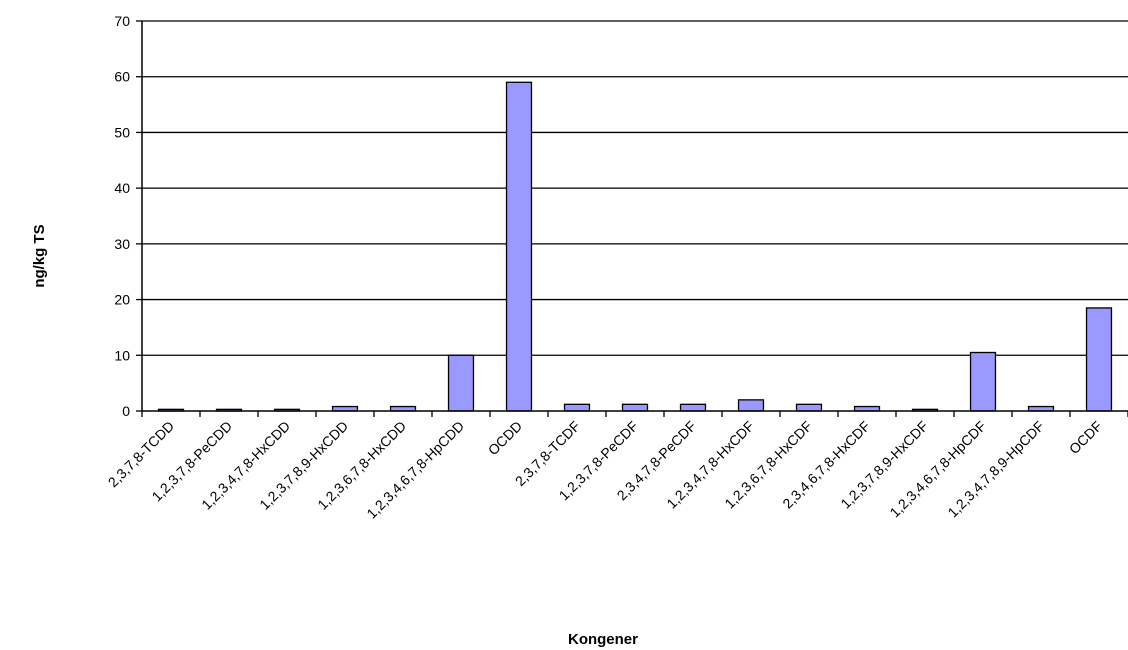  What do you see at coordinates (122, 21) in the screenshot?
I see `y-tick-label: 70` at bounding box center [122, 21].